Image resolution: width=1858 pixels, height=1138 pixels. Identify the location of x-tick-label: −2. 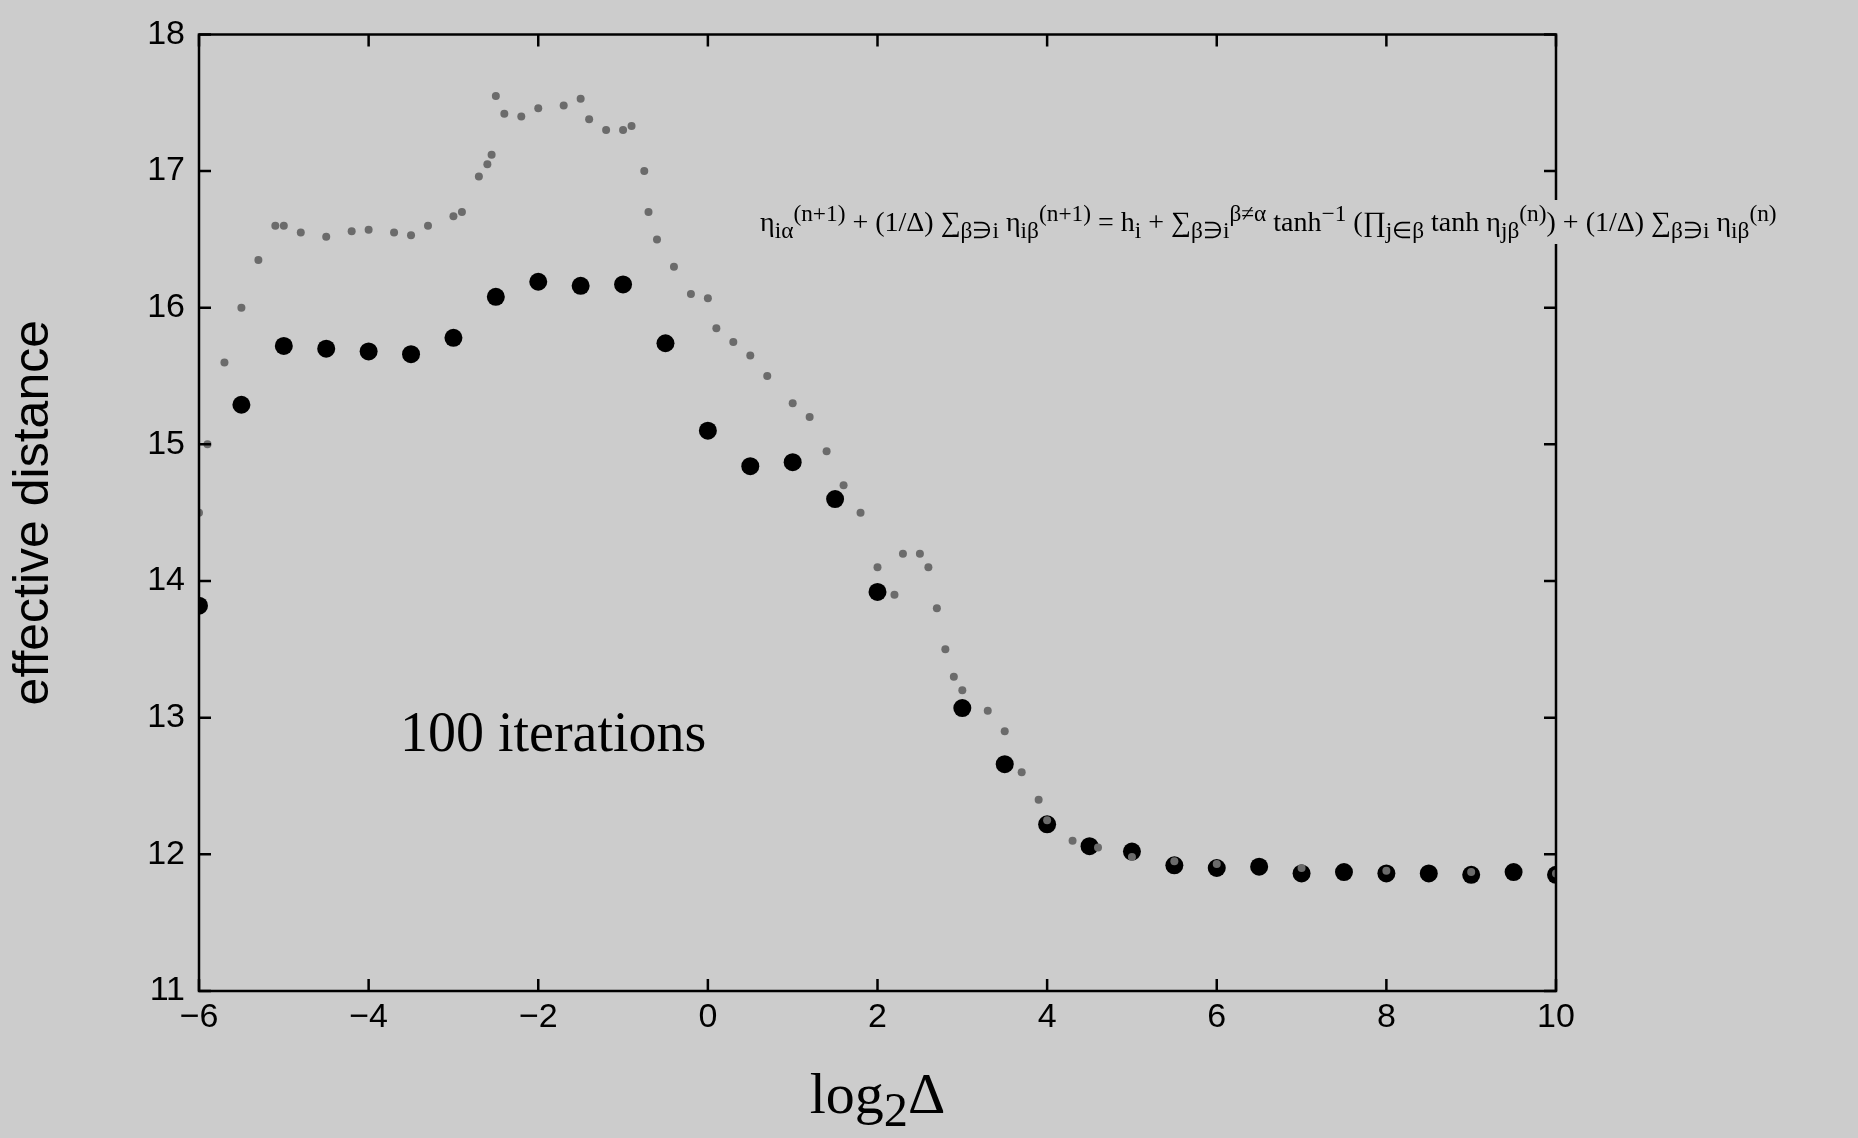
(538, 1014).